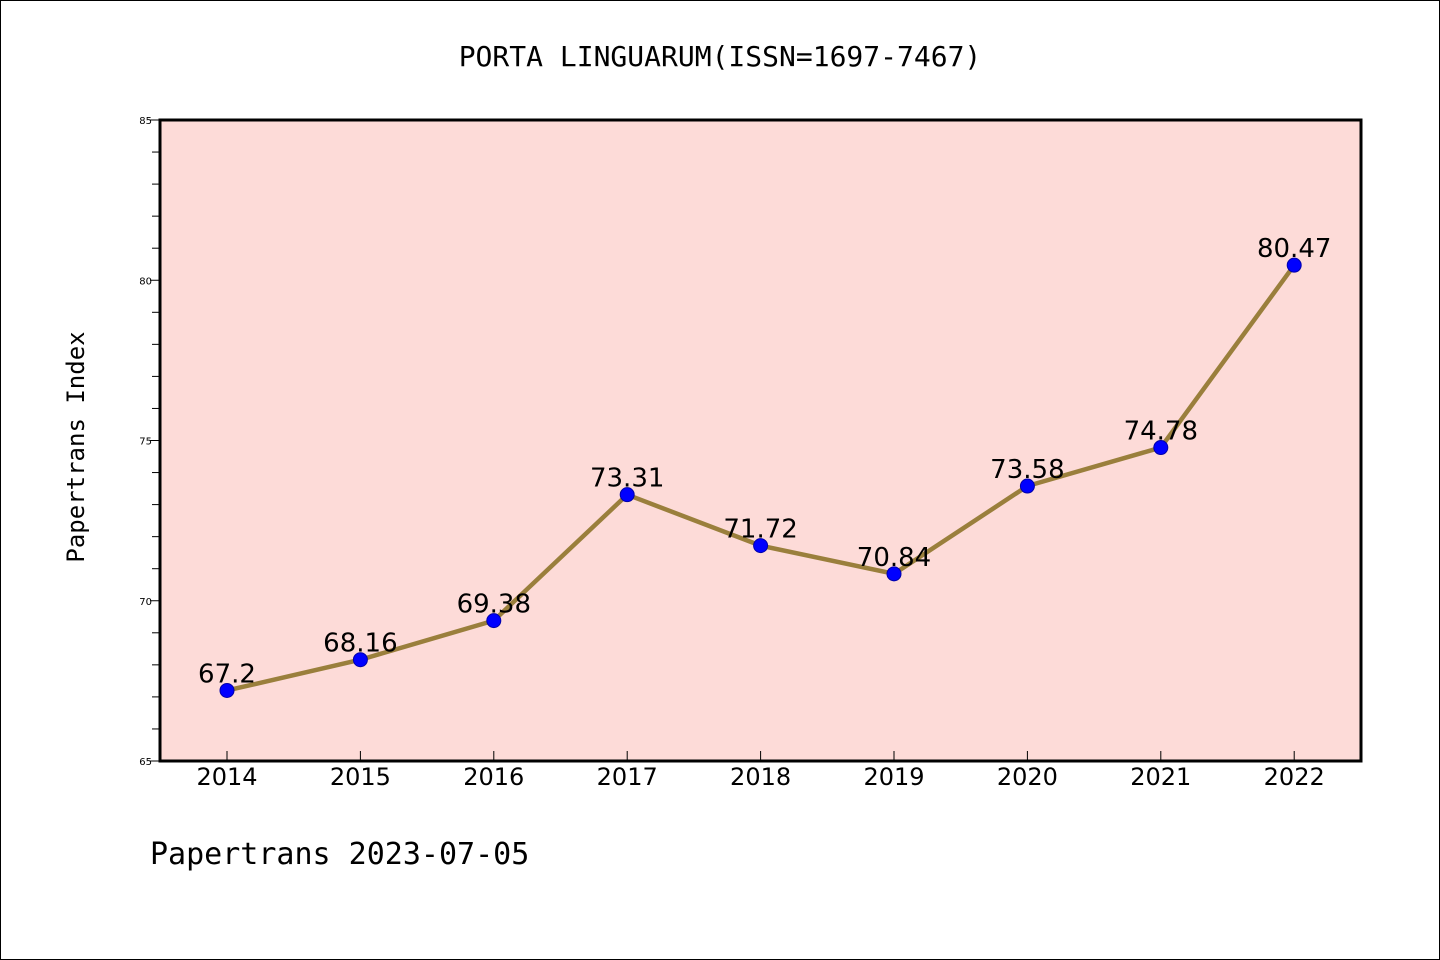  I want to click on x-tick-label: 2018, so click(760, 777).